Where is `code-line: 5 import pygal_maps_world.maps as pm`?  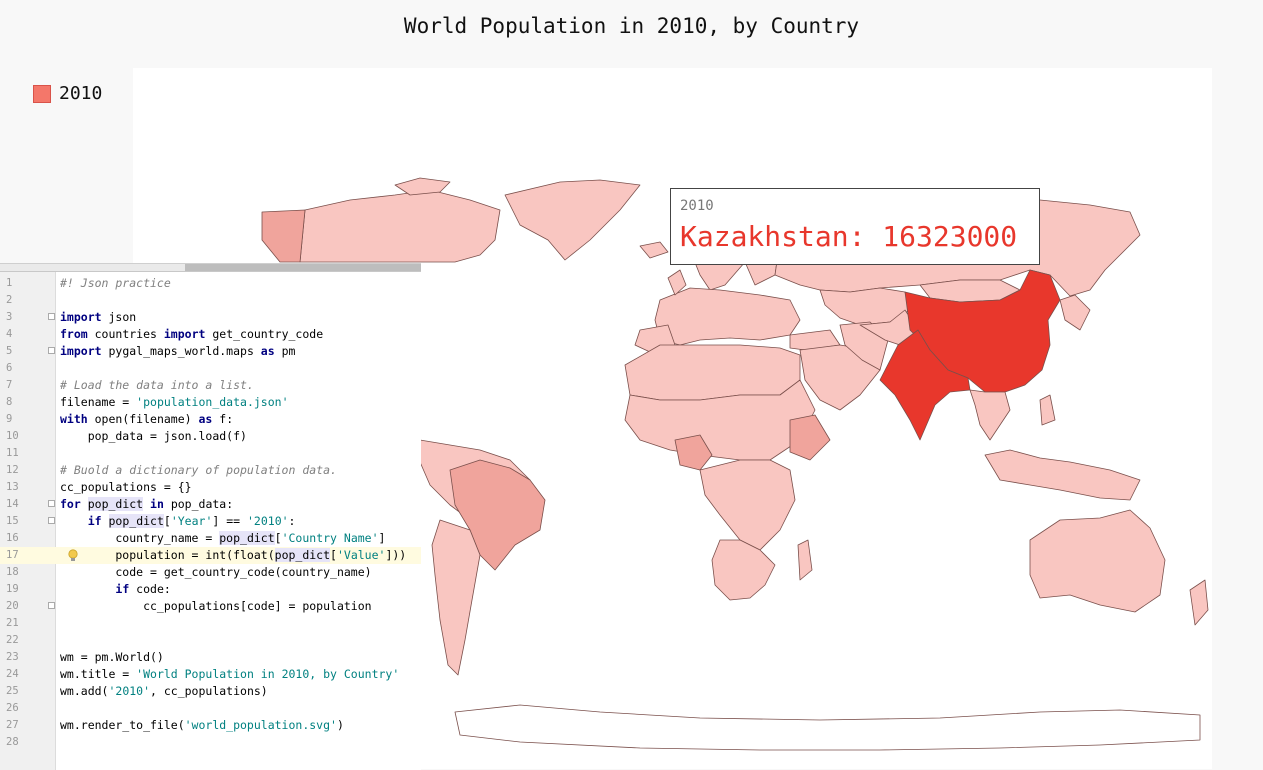
code-line: 5 import pygal_maps_world.maps as pm is located at coordinates (210, 351).